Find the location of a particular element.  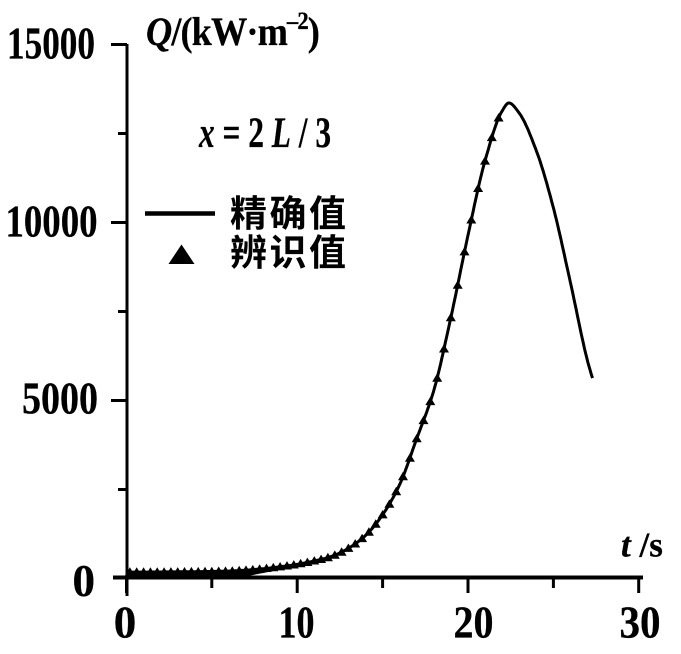

svg-text: Q/(kW·m–2) is located at coordinates (232, 31).